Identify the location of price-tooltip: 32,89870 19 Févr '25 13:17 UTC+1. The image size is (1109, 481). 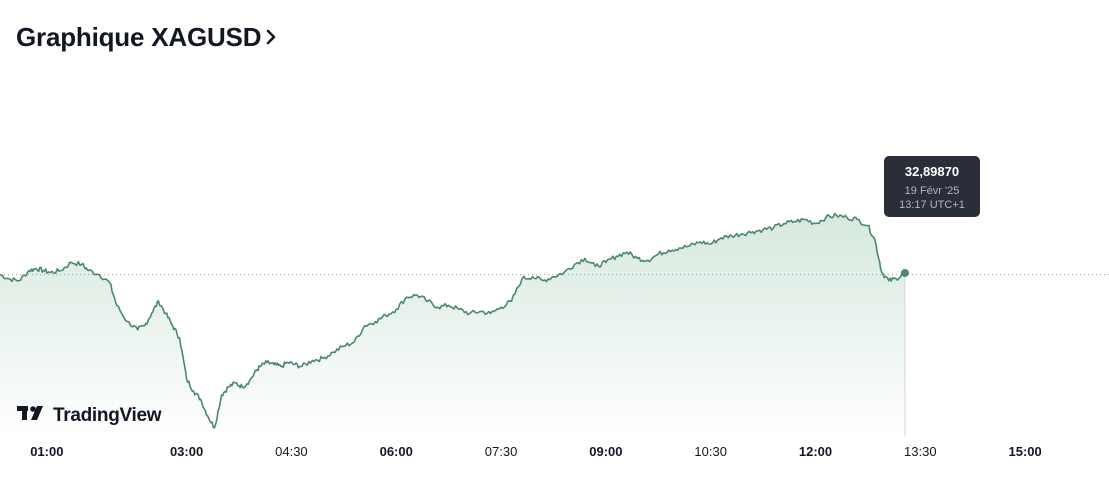
(932, 186).